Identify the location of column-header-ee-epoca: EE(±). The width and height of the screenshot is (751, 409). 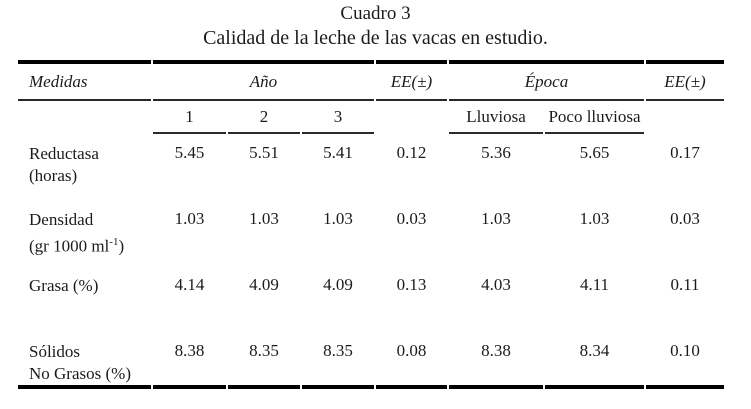
(685, 80).